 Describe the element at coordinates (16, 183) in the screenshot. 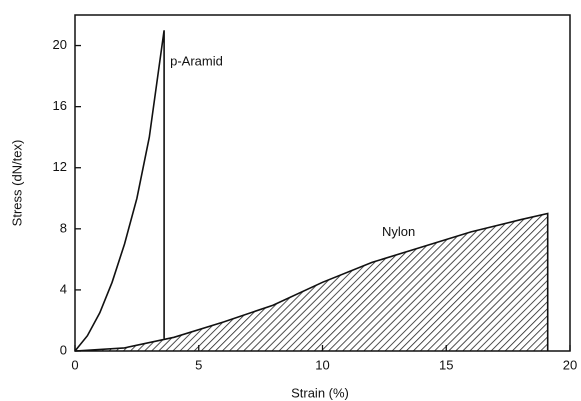

I see `y-axis-label: Stress (dN/tex)` at that location.